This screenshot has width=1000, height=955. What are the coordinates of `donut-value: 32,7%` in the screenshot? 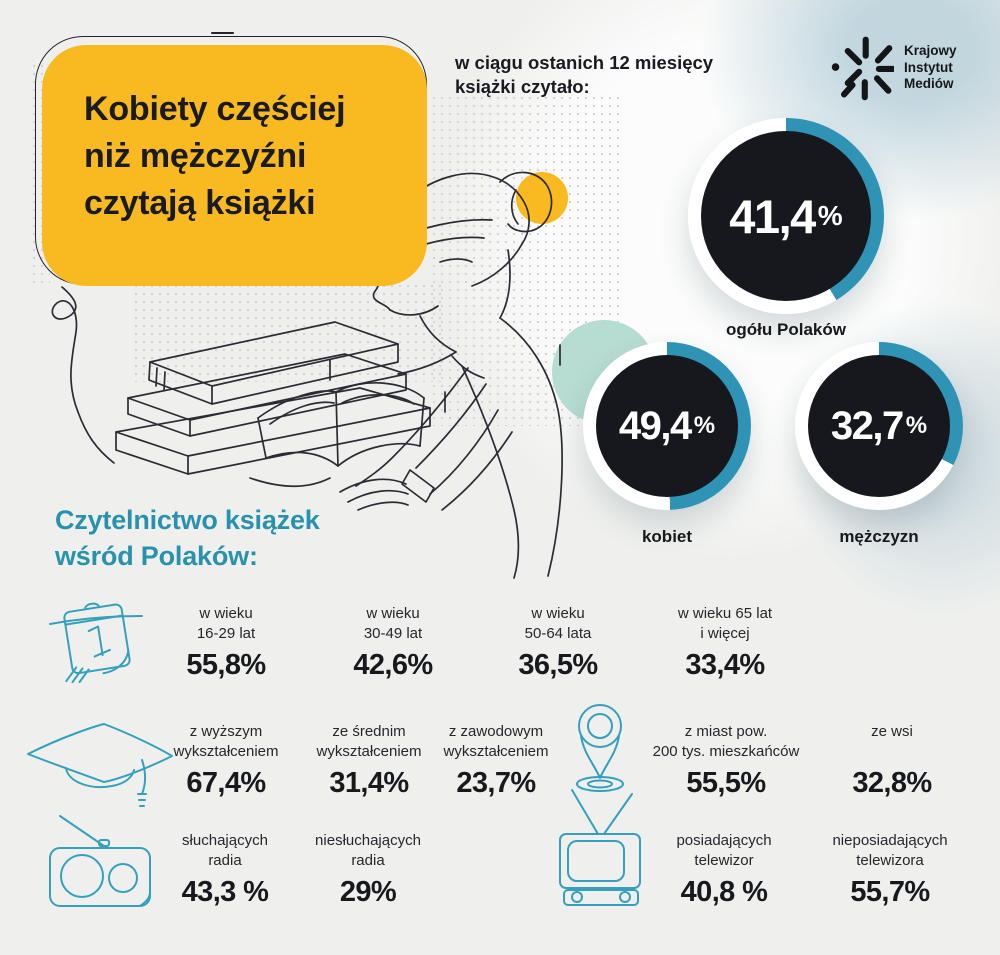 It's located at (879, 426).